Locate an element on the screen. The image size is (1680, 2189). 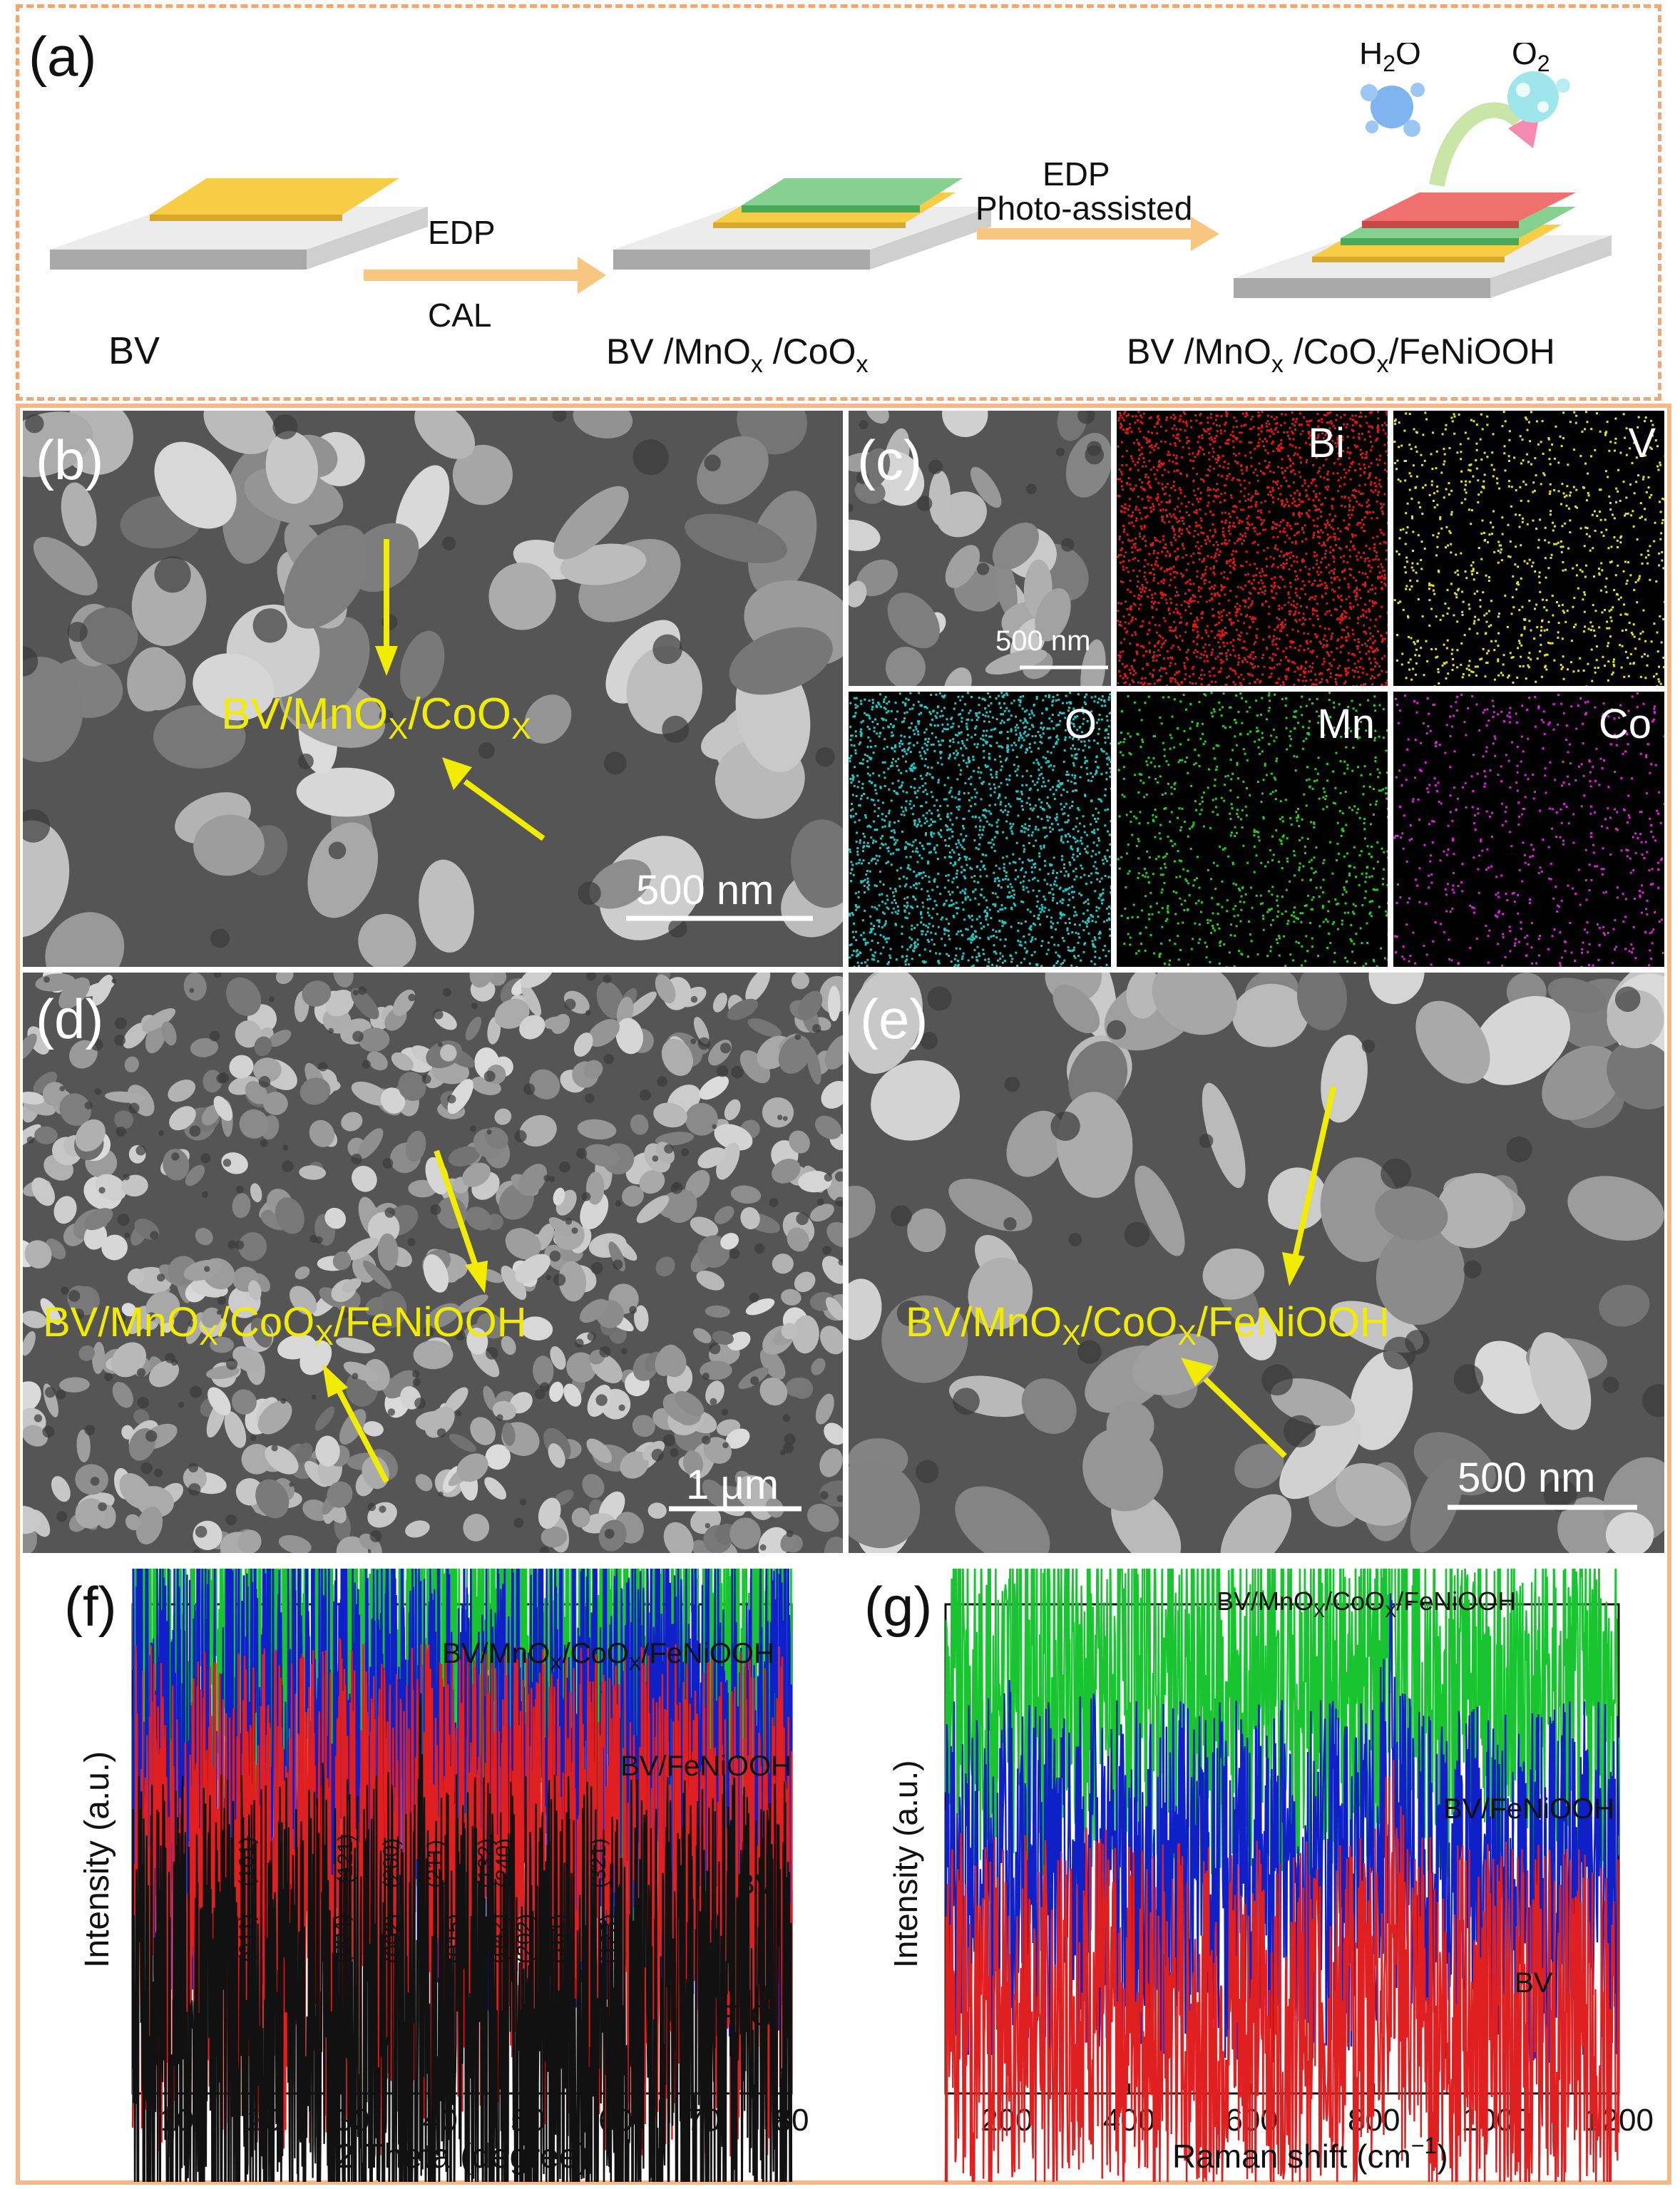
bv-mnox-coox-stack is located at coordinates (802, 224).